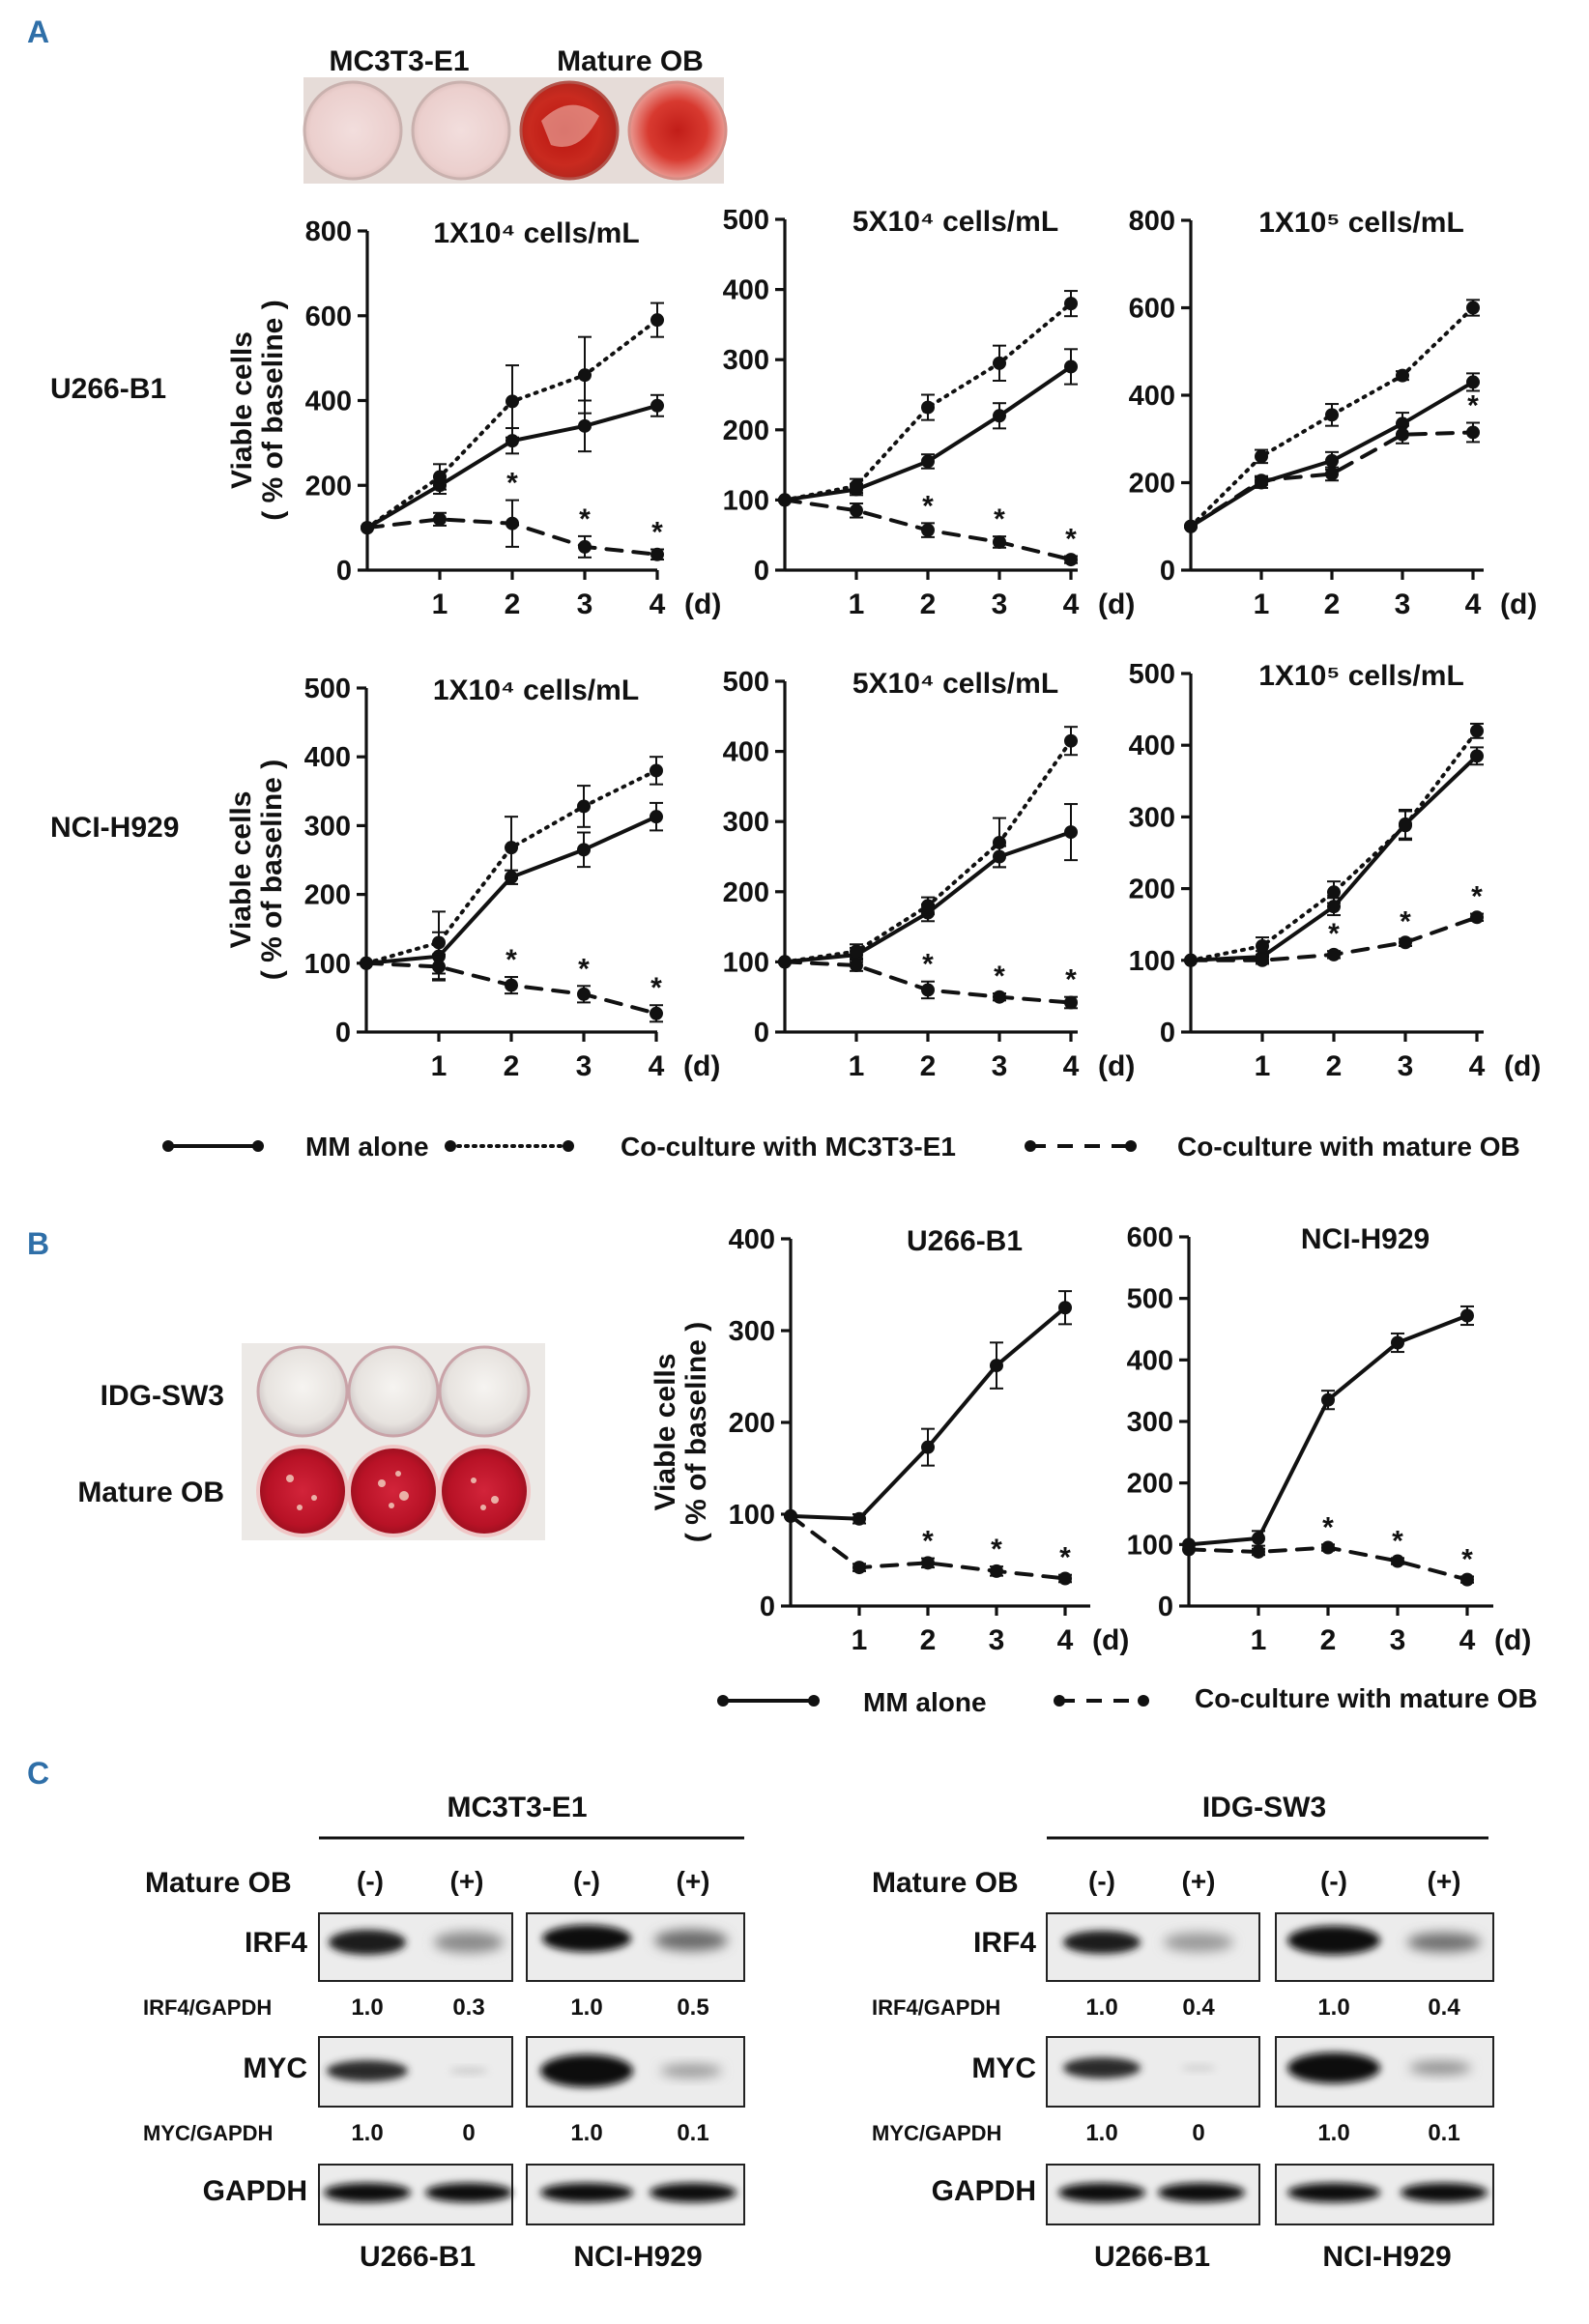 This screenshot has height=2324, width=1589. What do you see at coordinates (1365, 1239) in the screenshot?
I see `chart-title: NCI-H929` at bounding box center [1365, 1239].